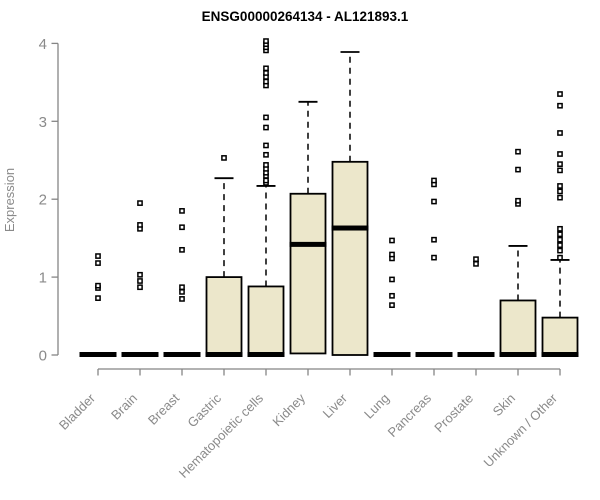 The width and height of the screenshot is (600, 500). I want to click on x-tick-label: Liver, so click(335, 405).